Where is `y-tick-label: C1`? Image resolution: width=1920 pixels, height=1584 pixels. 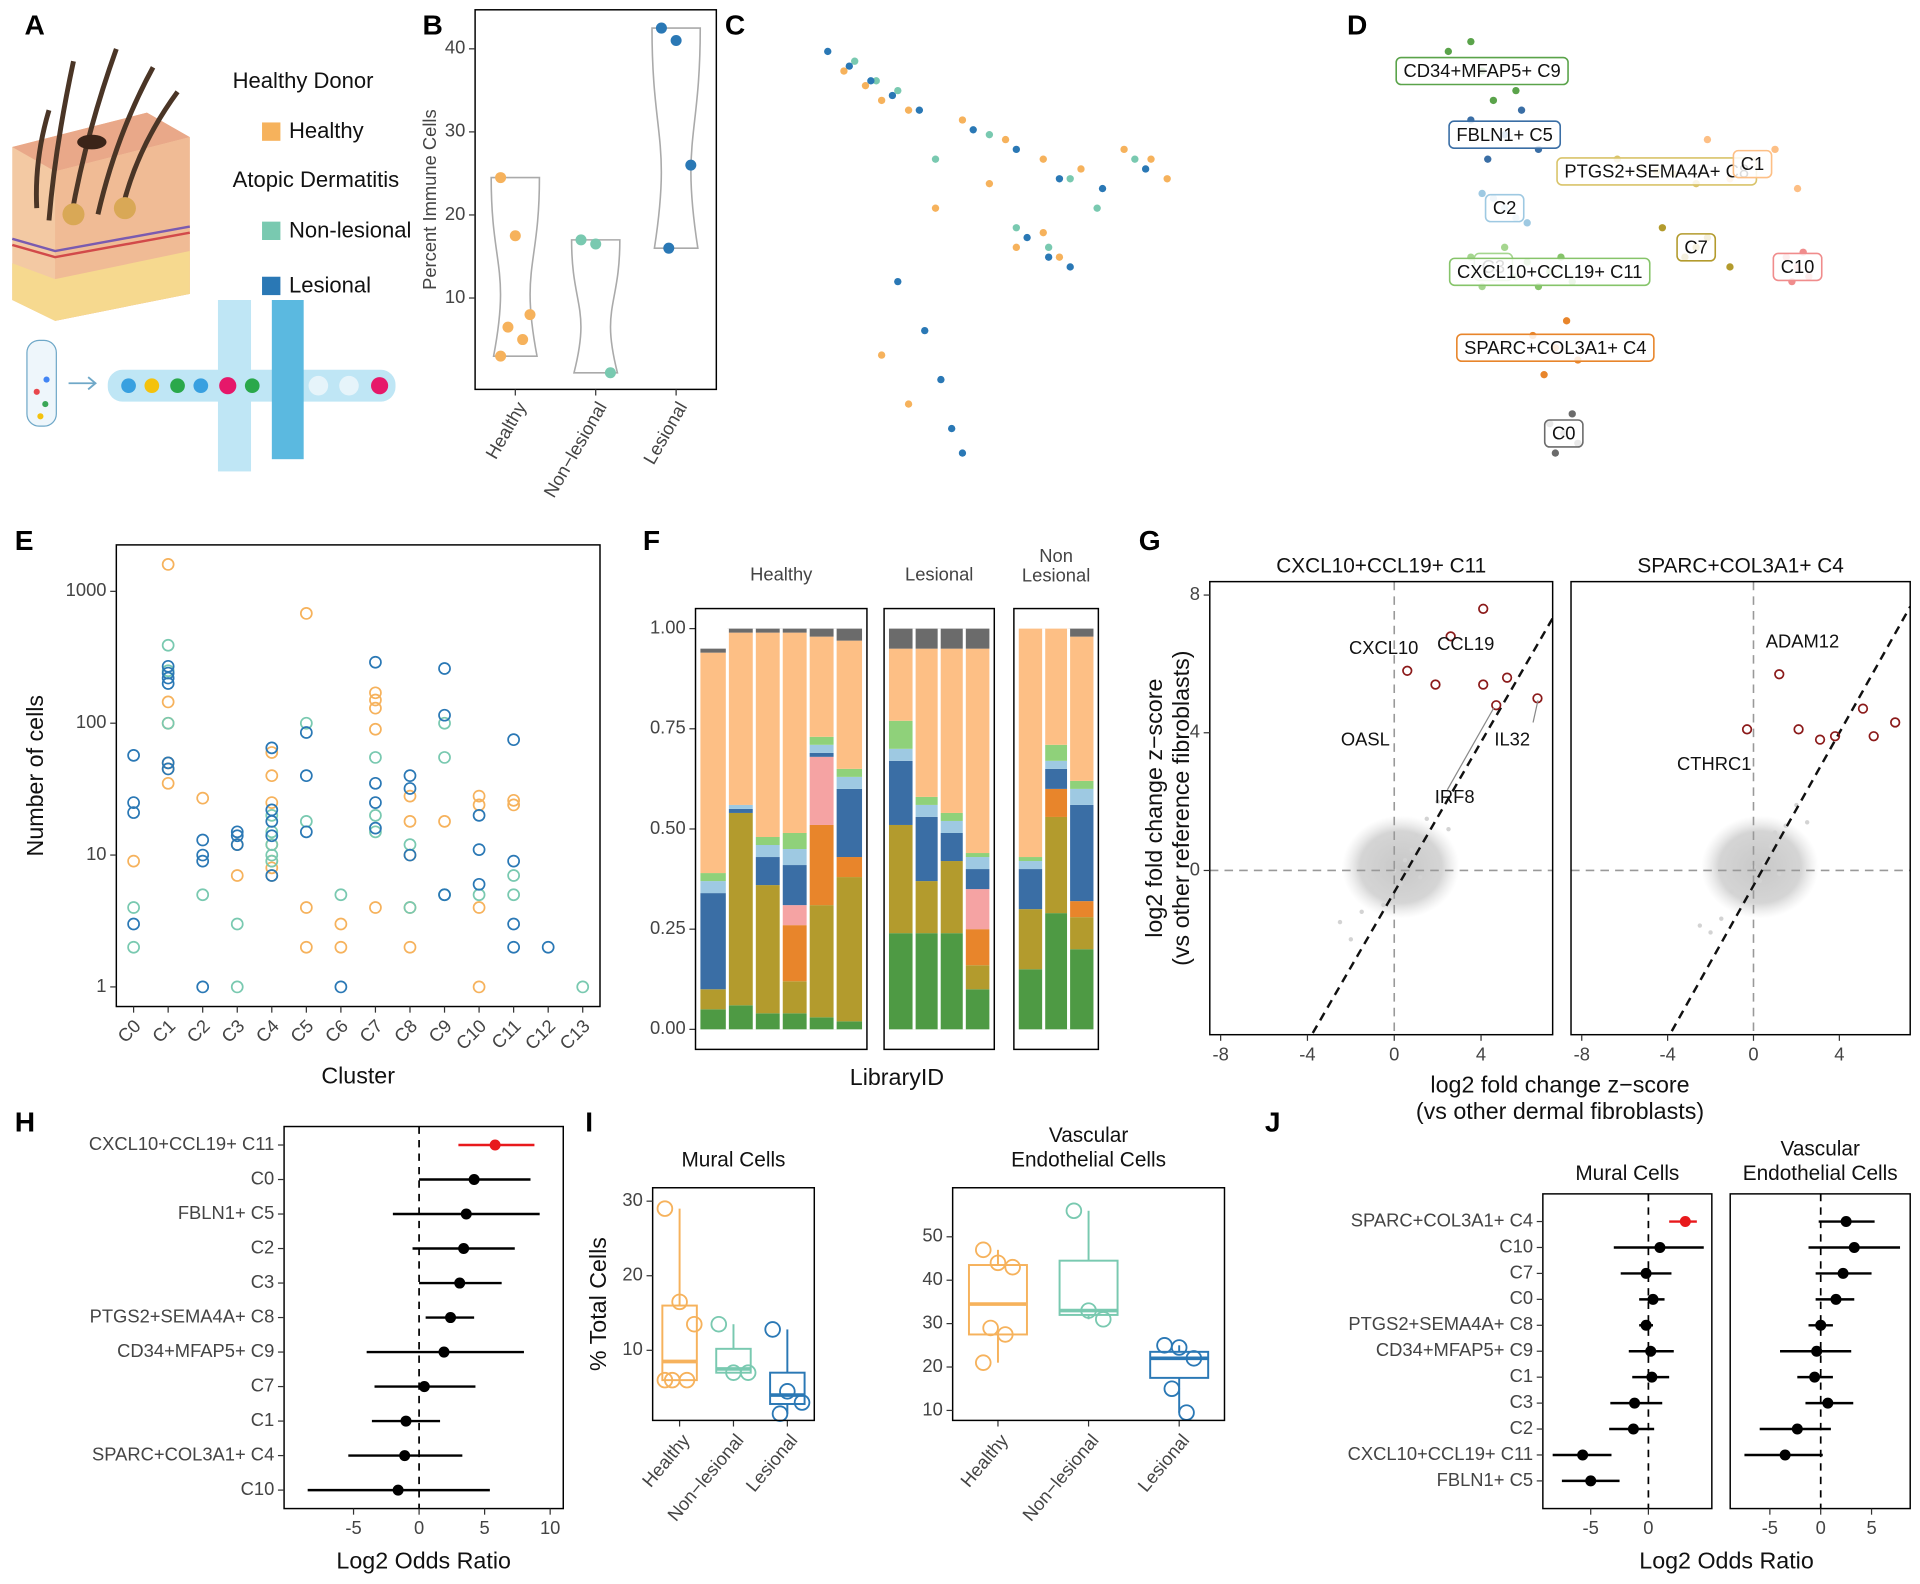 y-tick-label: C1 is located at coordinates (262, 1419).